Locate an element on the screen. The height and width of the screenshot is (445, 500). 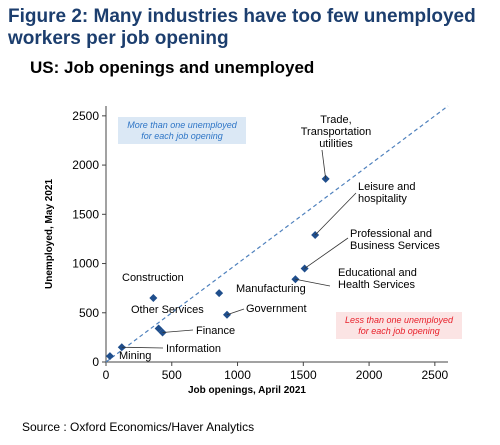
data-point-label: Health Services is located at coordinates (377, 285).